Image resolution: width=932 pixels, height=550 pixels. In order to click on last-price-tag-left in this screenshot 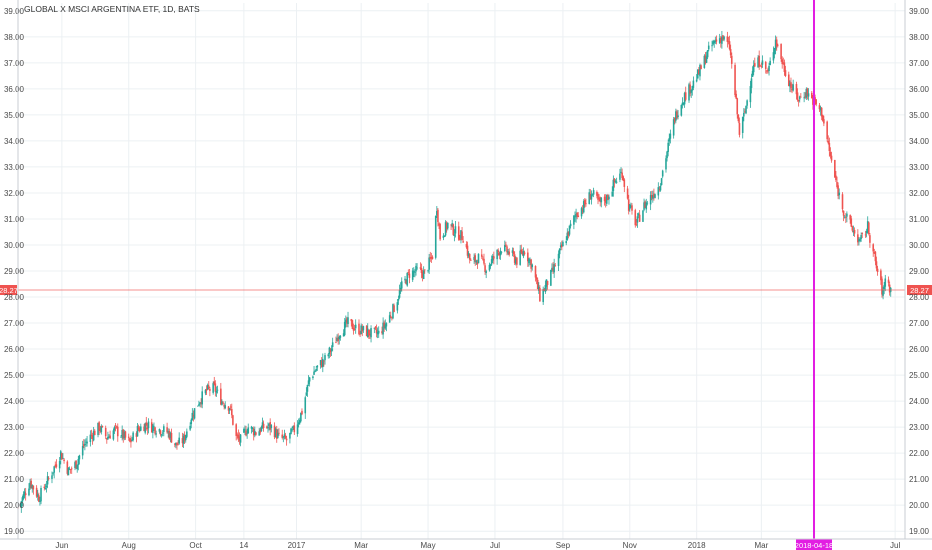, I will do `click(8, 289)`.